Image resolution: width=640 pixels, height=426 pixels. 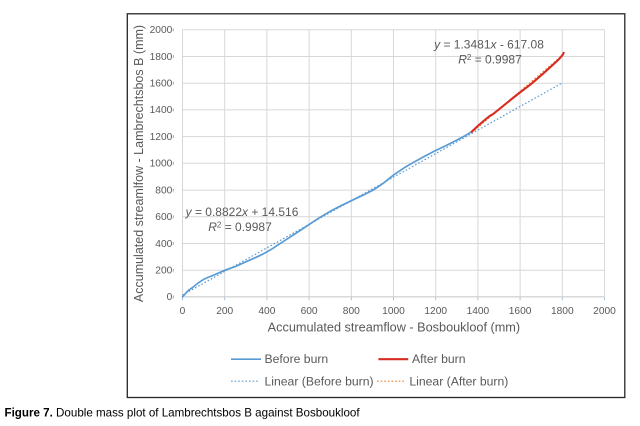 What do you see at coordinates (297, 359) in the screenshot?
I see `svg-text: Before burn` at bounding box center [297, 359].